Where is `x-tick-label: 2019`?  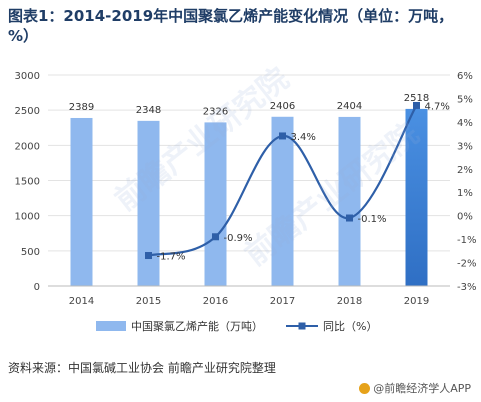
x-tick-label: 2019 is located at coordinates (416, 301).